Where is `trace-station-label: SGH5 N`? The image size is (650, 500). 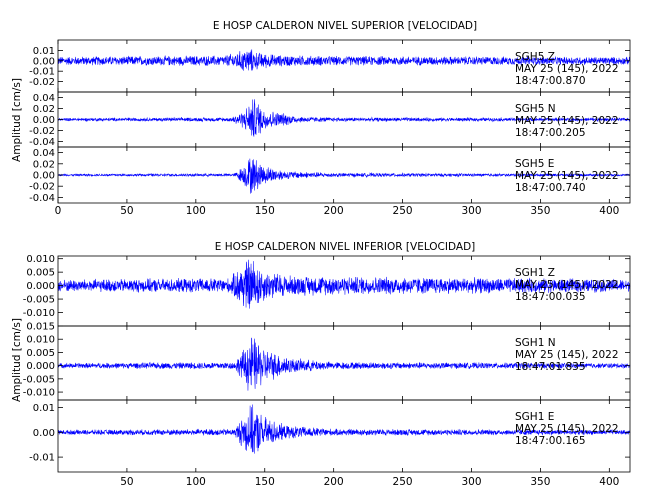
trace-station-label: SGH5 N is located at coordinates (535, 109).